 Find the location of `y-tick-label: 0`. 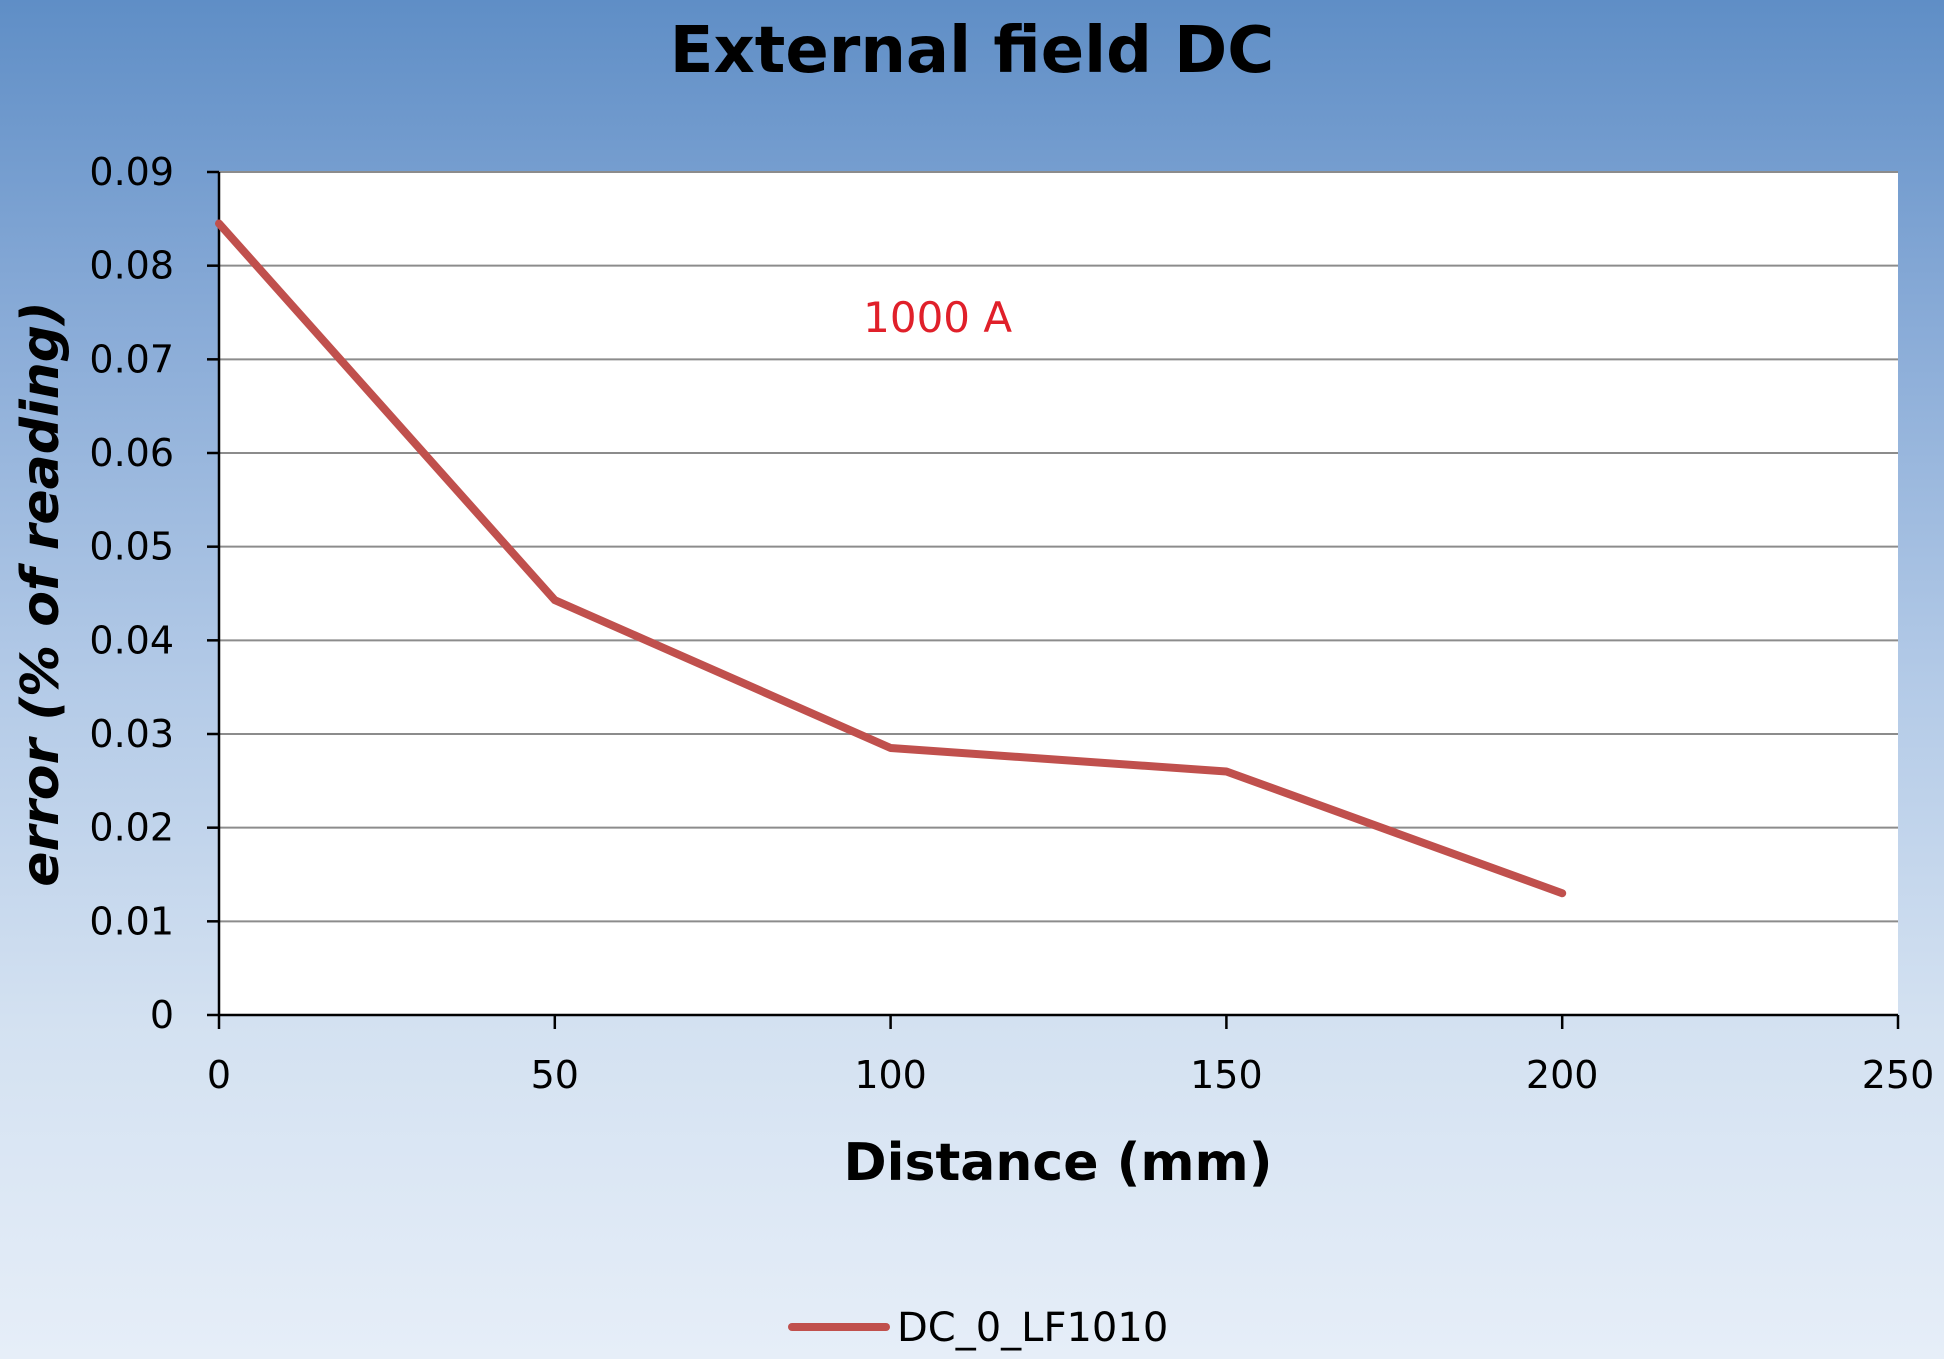

y-tick-label: 0 is located at coordinates (162, 1015).